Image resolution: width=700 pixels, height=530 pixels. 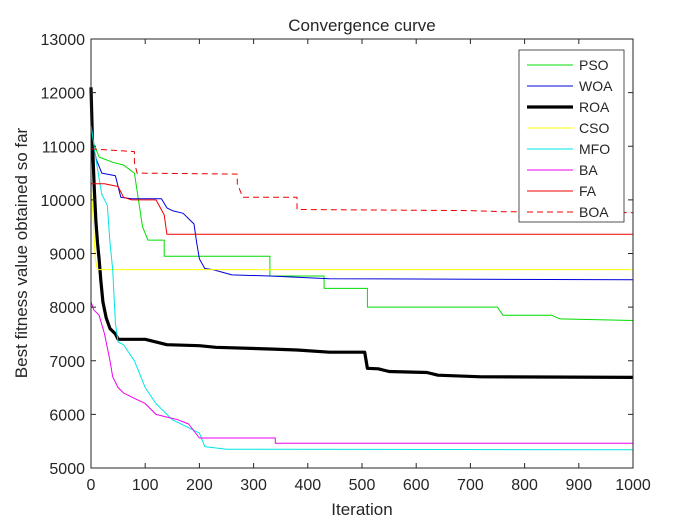 I want to click on legend-item-fa: FA, so click(x=562, y=191).